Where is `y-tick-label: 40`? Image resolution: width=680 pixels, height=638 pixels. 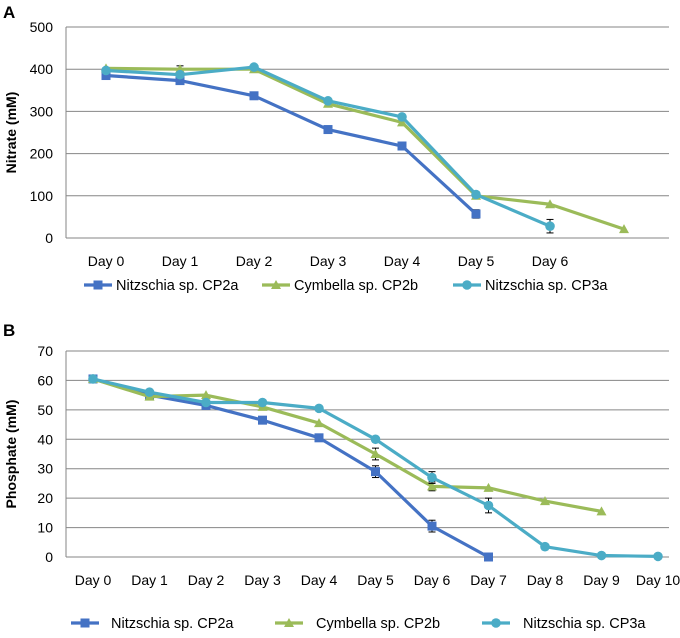
y-tick-label: 40 is located at coordinates (45, 439).